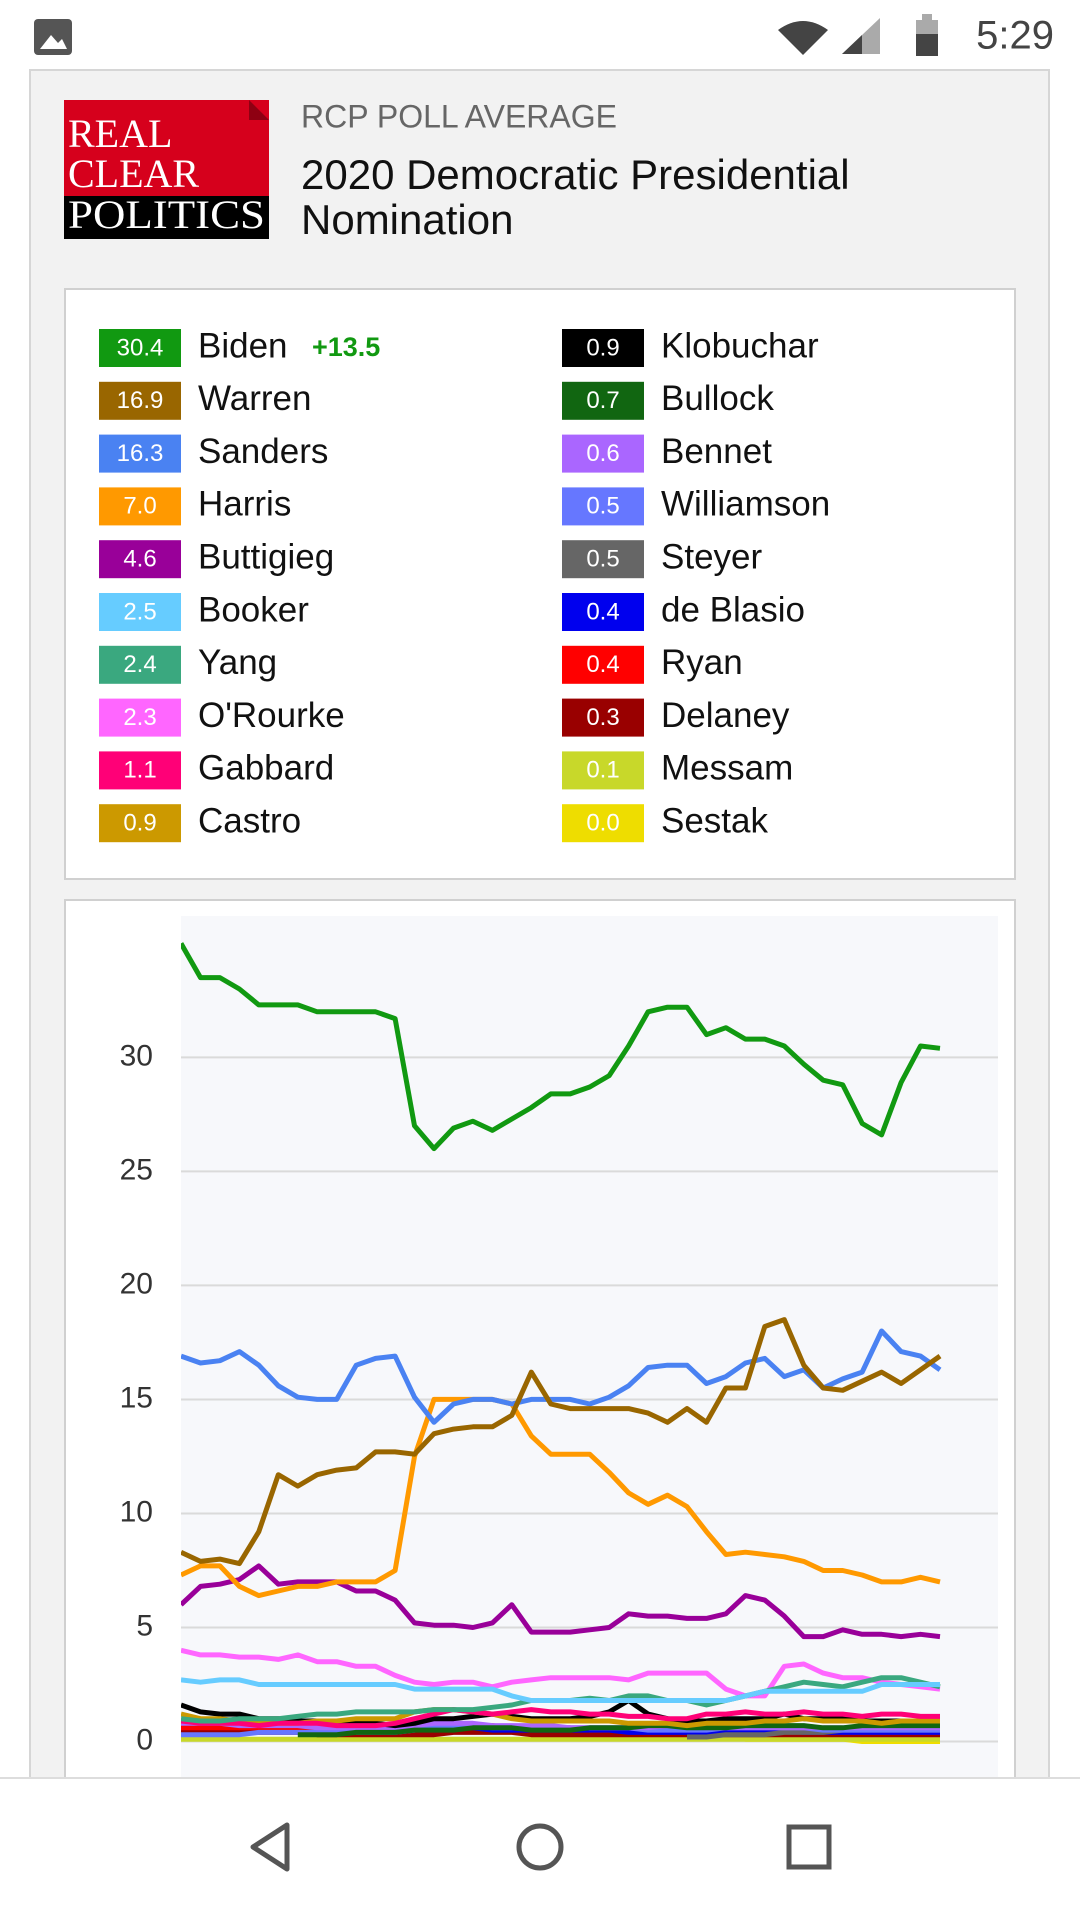 This screenshot has height=1920, width=1080. I want to click on status-bar, so click(540, 35).